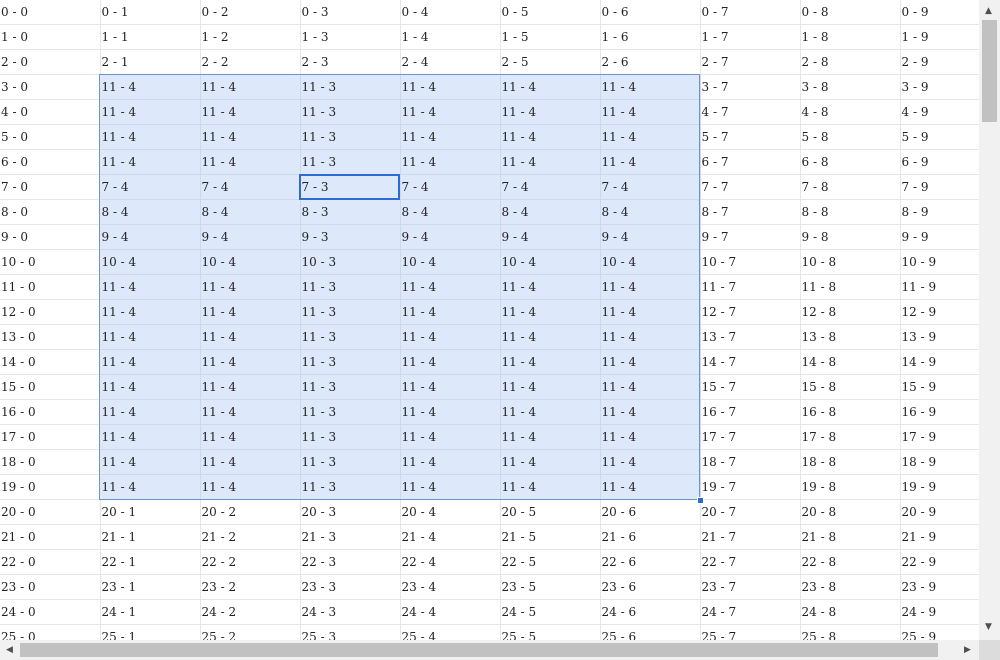 This screenshot has height=660, width=1000. What do you see at coordinates (50, 37) in the screenshot?
I see `grid-cell: 1 - 0` at bounding box center [50, 37].